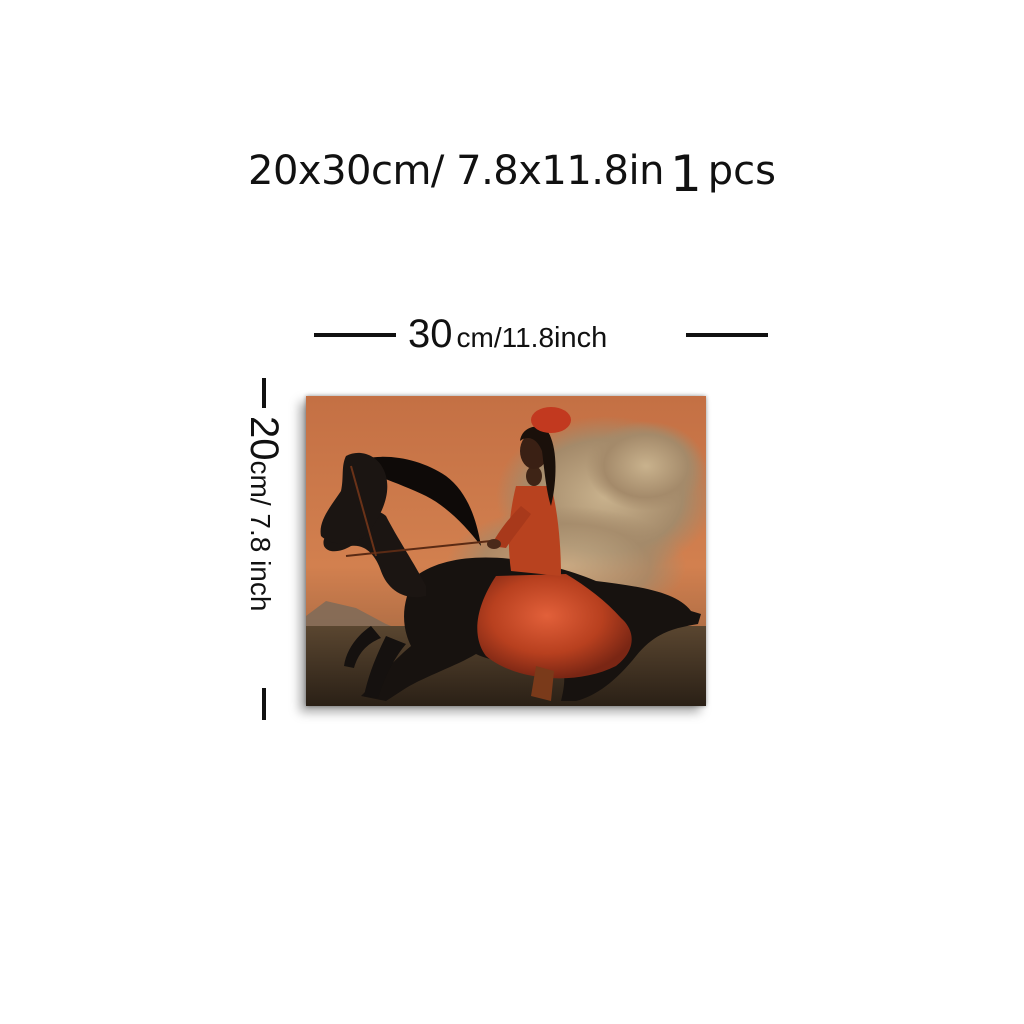  I want to click on size-headline: 20x30cm/ 7.8x11.8in 1 pcs, so click(512, 168).